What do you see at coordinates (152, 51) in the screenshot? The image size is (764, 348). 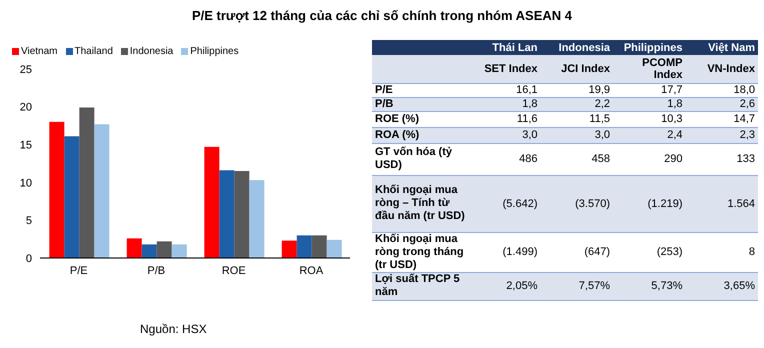 I see `legend-label: Indonesia` at bounding box center [152, 51].